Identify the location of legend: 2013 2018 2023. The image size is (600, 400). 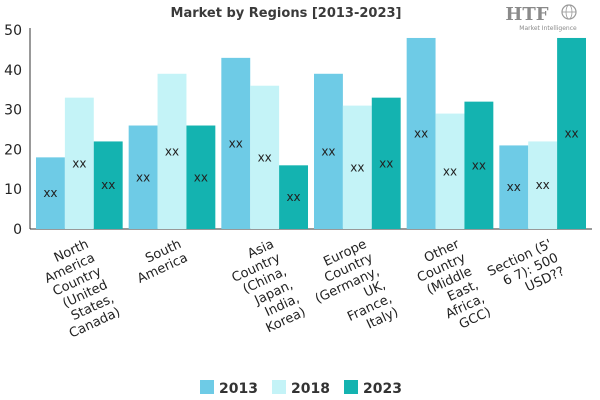
(301, 388).